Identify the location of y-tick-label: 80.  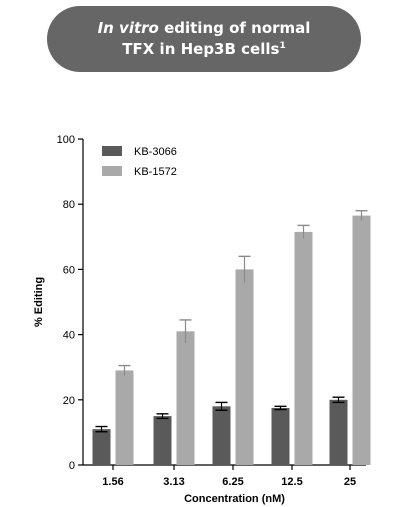
(69, 205).